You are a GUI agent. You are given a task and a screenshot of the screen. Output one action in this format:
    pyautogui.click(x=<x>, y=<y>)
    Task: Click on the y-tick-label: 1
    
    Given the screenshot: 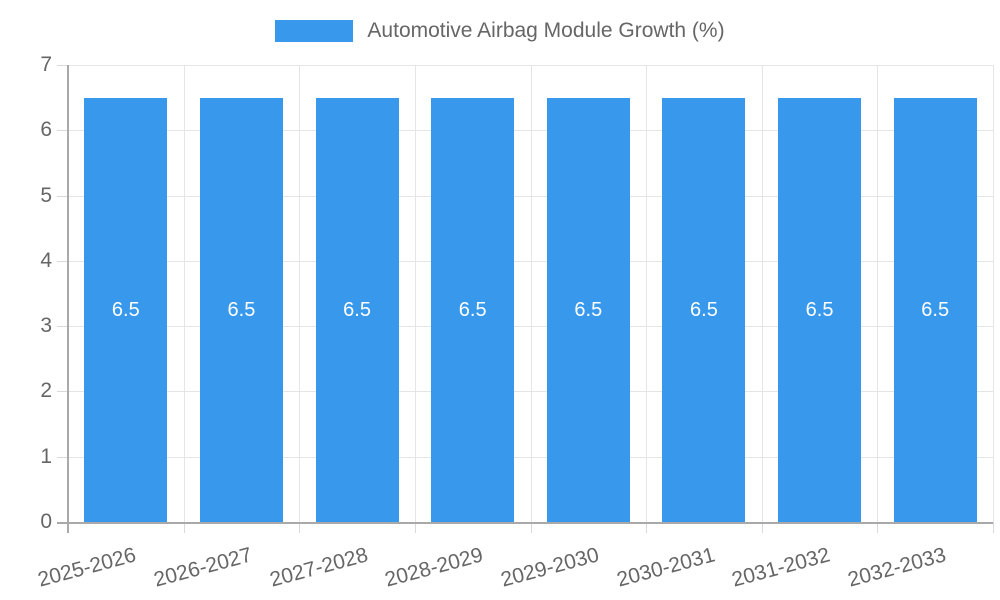 What is the action you would take?
    pyautogui.click(x=46, y=456)
    